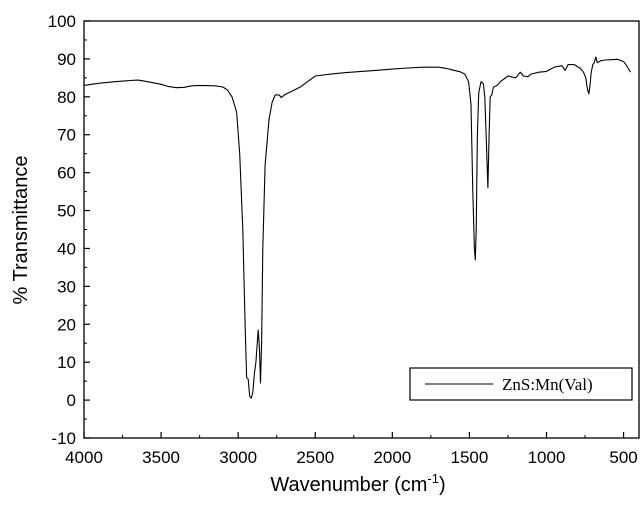  What do you see at coordinates (62, 21) in the screenshot?
I see `y-tick-label: 100` at bounding box center [62, 21].